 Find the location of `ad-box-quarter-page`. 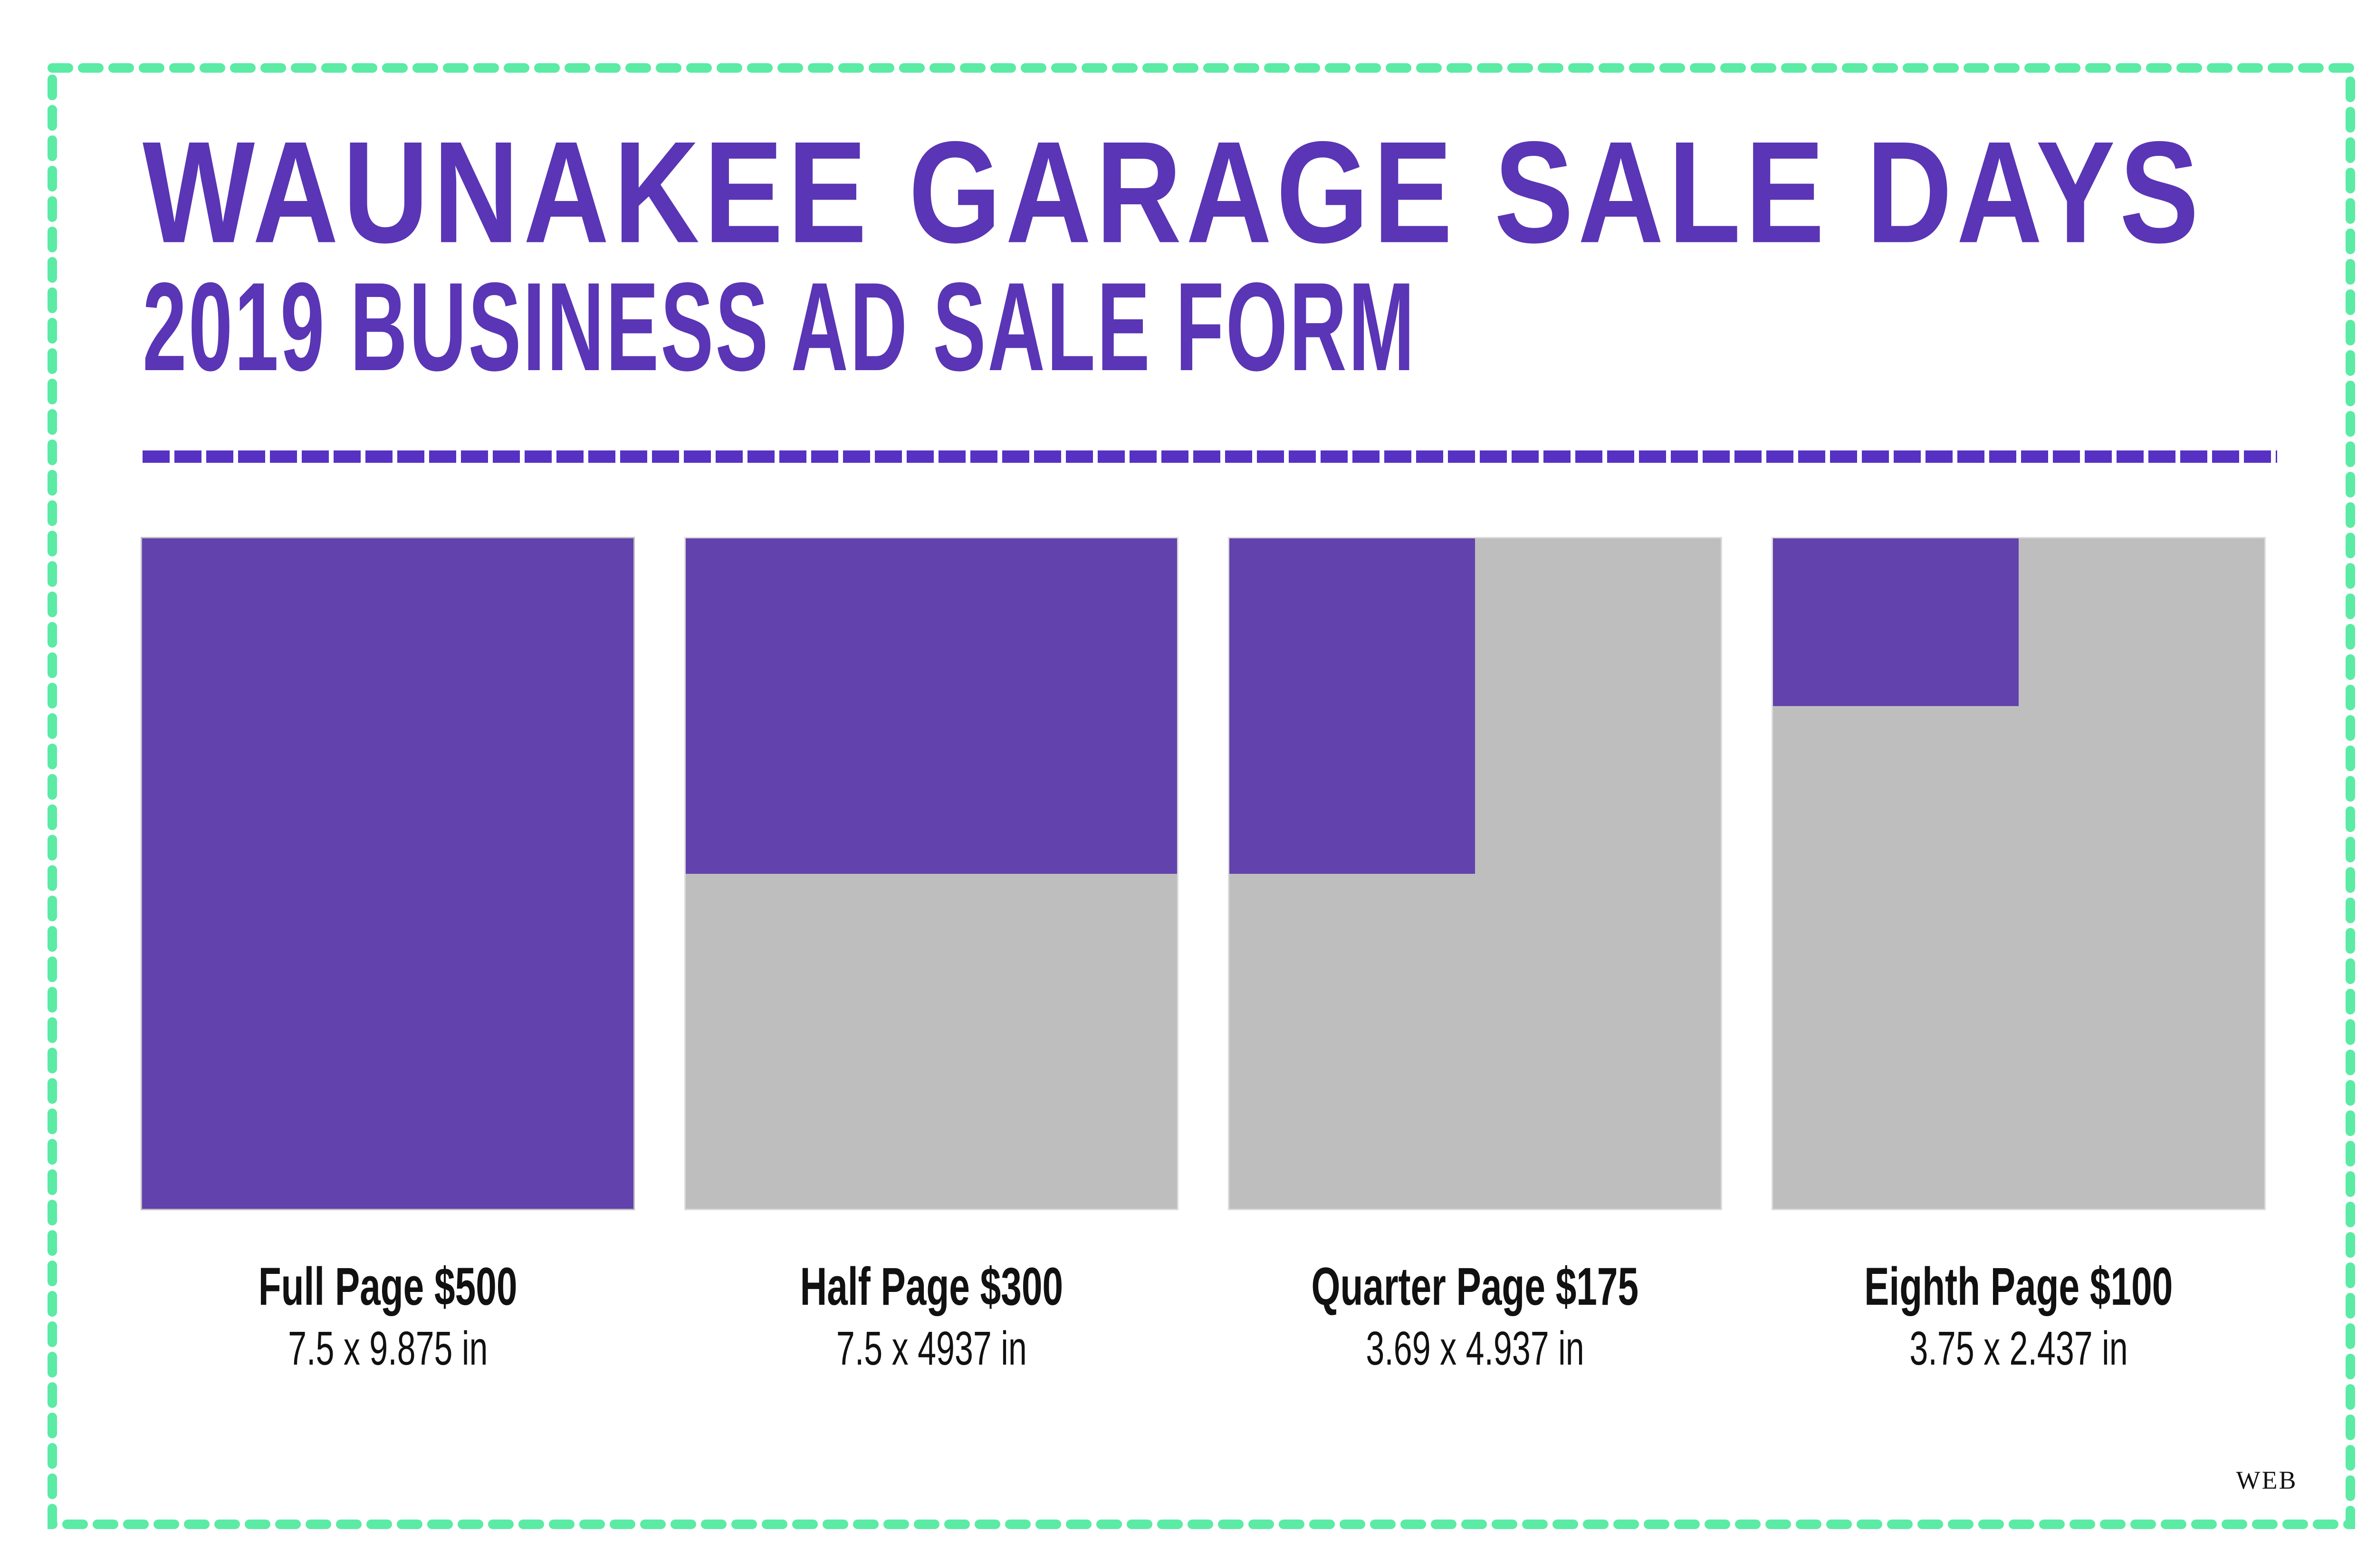

ad-box-quarter-page is located at coordinates (1475, 873).